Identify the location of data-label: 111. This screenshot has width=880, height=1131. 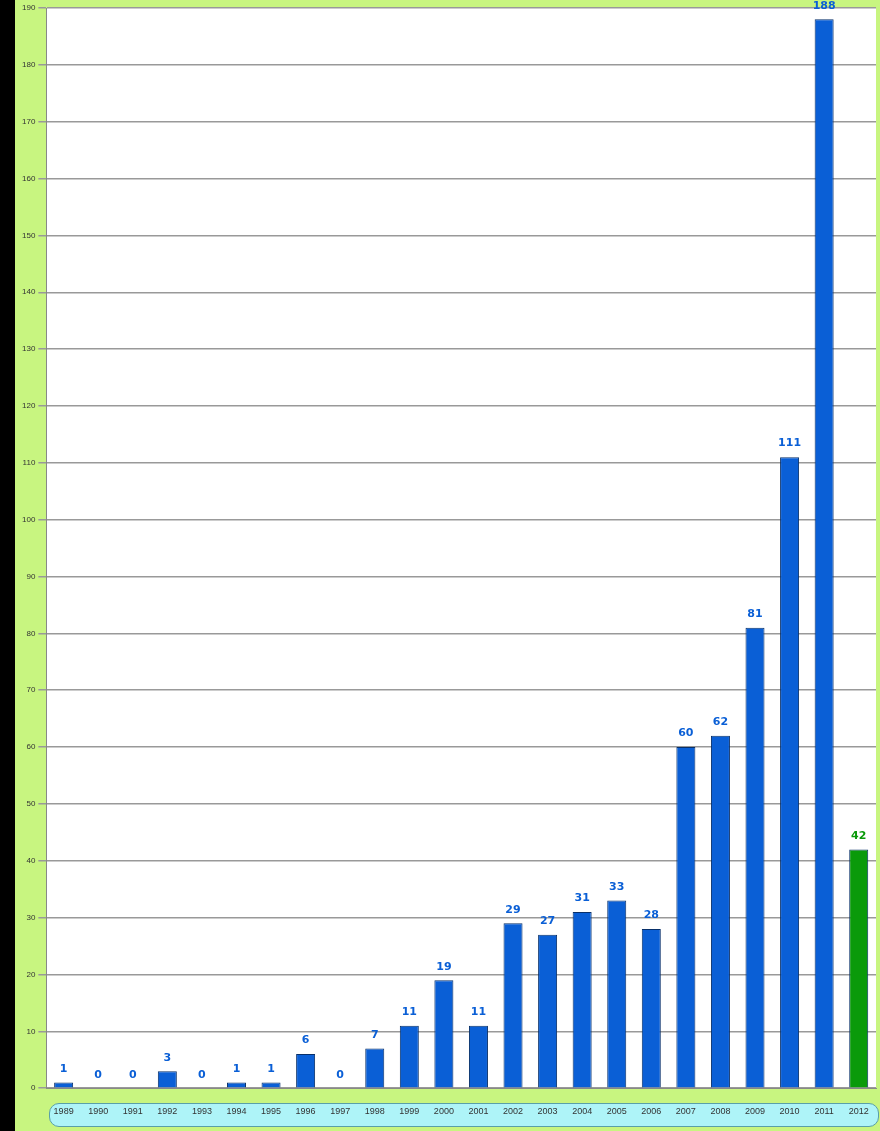
(790, 443).